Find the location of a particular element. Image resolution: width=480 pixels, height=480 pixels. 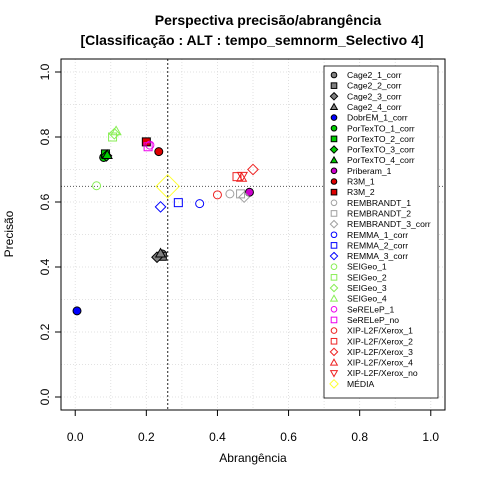

legend-label: Cage2_2_corr is located at coordinates (374, 86).